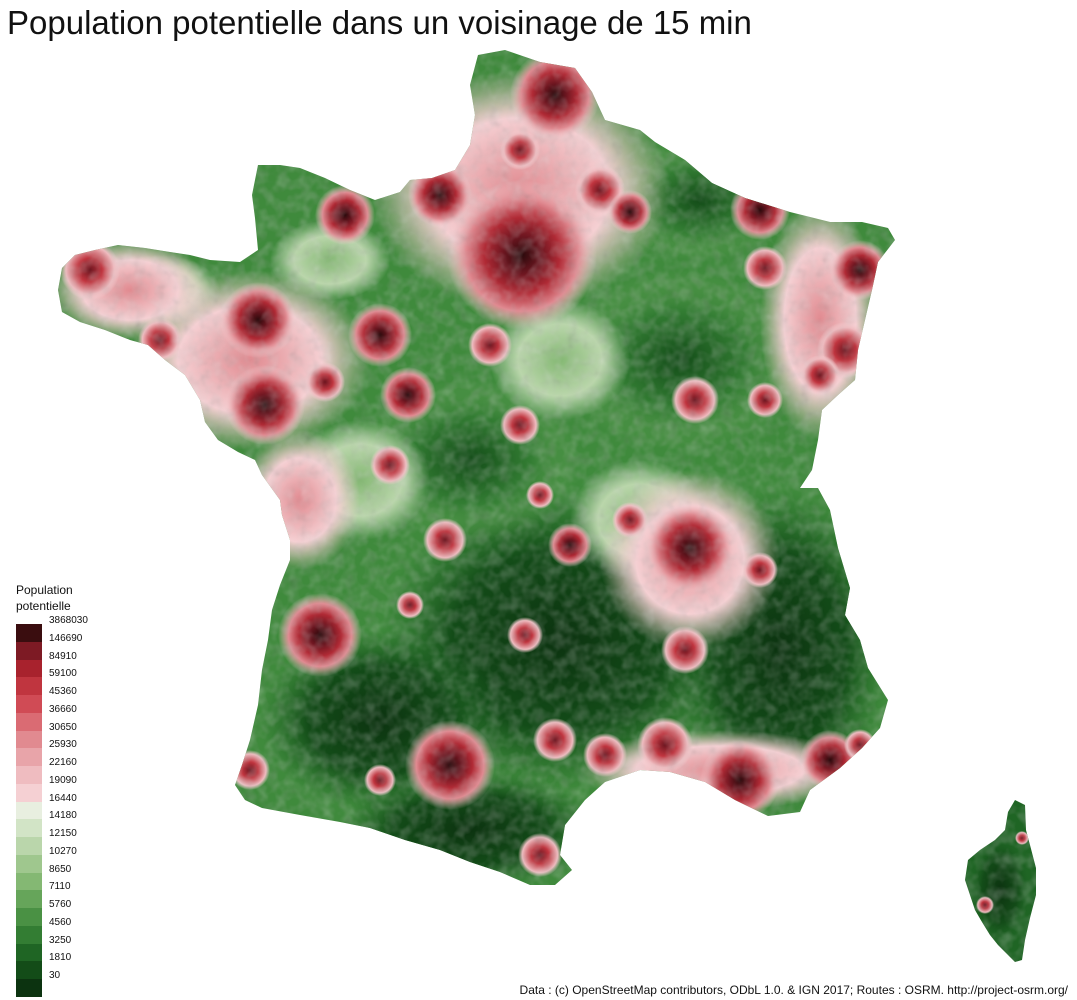  I want to click on legend-break-label: 19090, so click(63, 780).